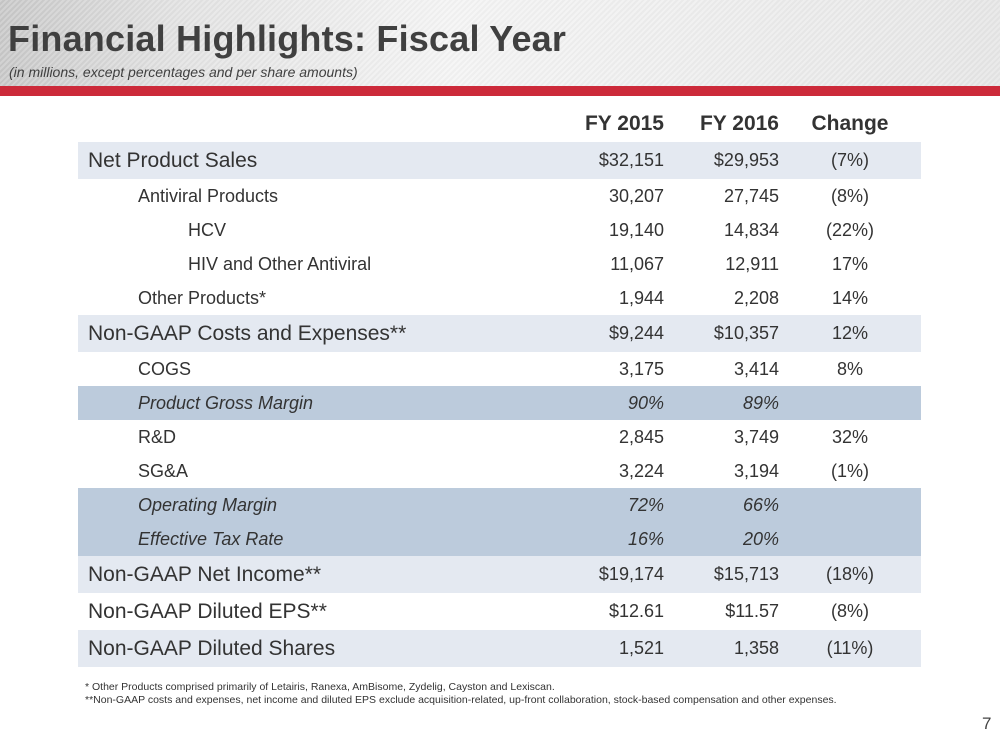 The width and height of the screenshot is (1000, 737). What do you see at coordinates (280, 263) in the screenshot?
I see `row-label: HIV and Other Antiviral` at bounding box center [280, 263].